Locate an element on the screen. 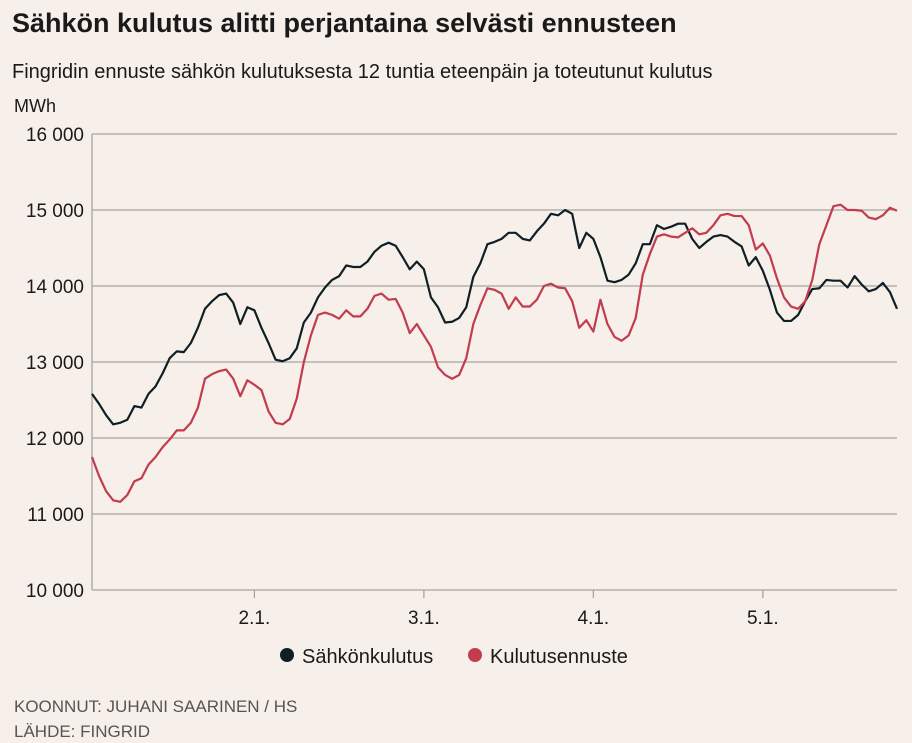  legend-label: Sähkönkulutus is located at coordinates (367, 657).